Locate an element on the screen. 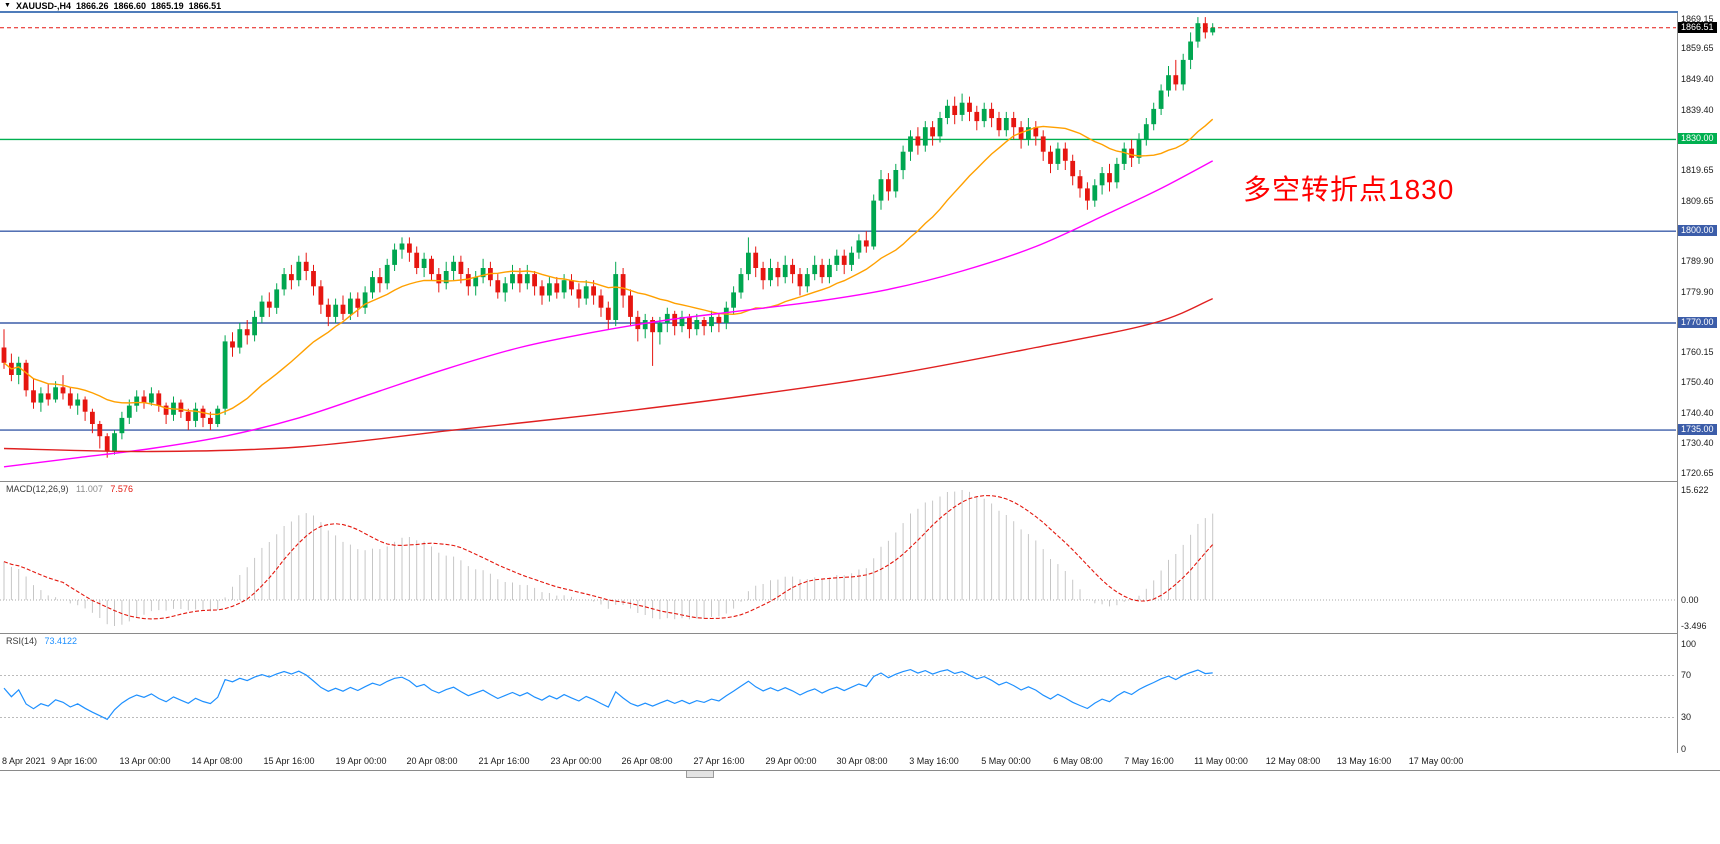 This screenshot has width=1720, height=844. macd-histogram is located at coordinates (608, 558).